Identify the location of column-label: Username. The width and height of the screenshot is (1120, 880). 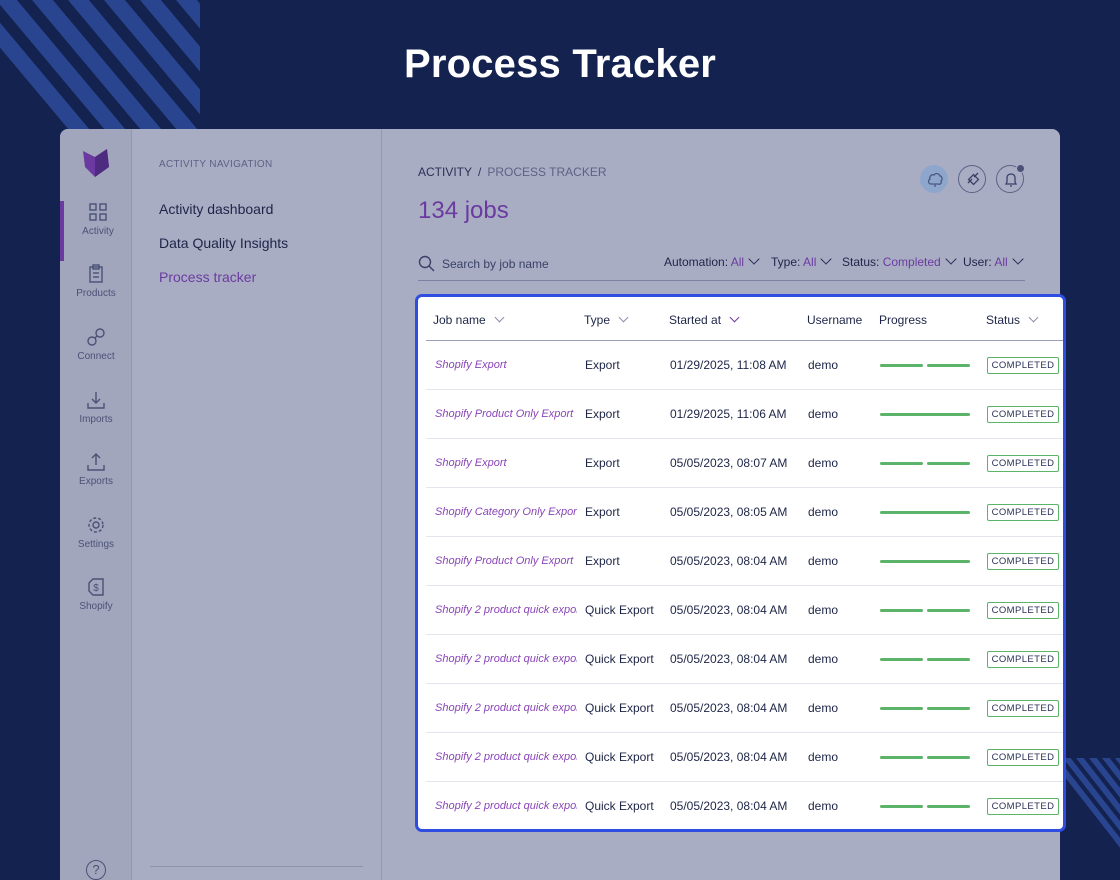
(835, 320).